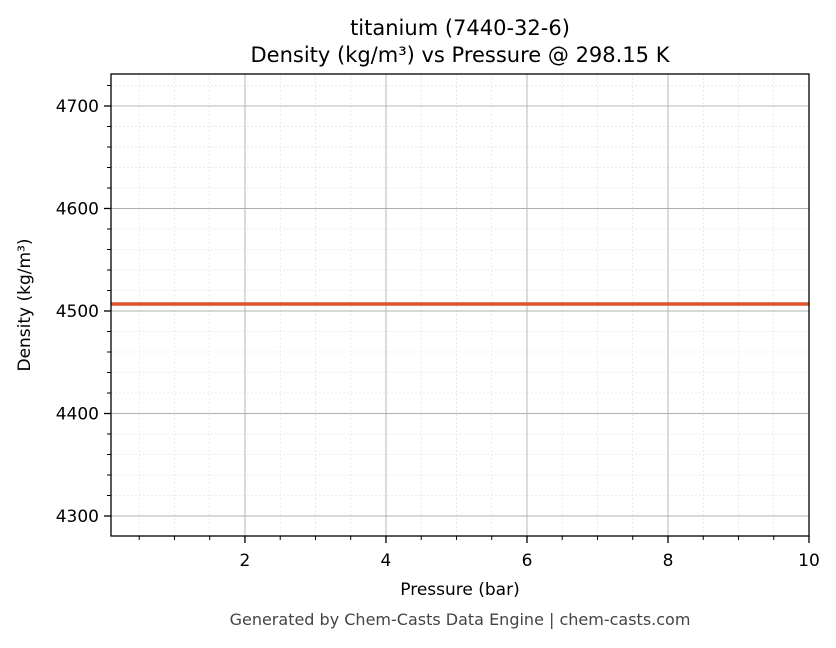  Describe the element at coordinates (77, 415) in the screenshot. I see `y-tick-label: 4400` at that location.